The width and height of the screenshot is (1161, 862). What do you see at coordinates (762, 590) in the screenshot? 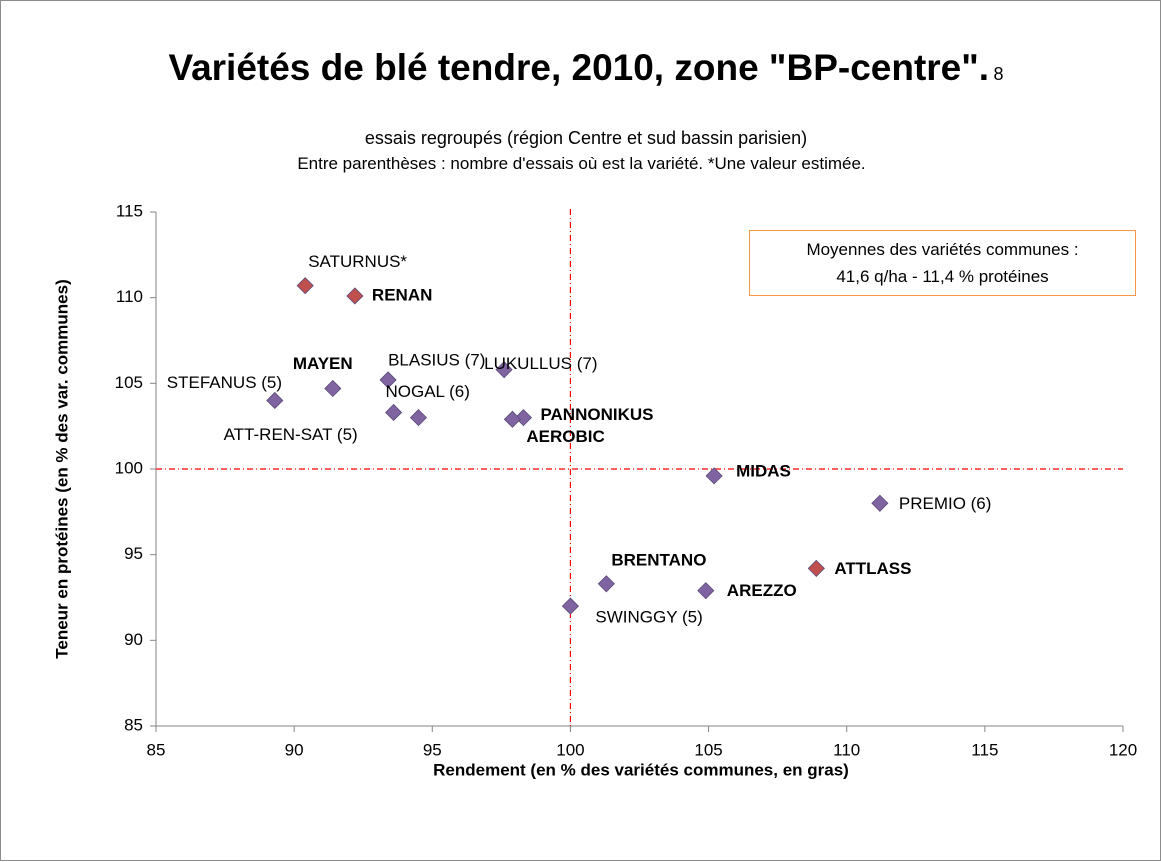
I see `point-label: AREZZO` at bounding box center [762, 590].